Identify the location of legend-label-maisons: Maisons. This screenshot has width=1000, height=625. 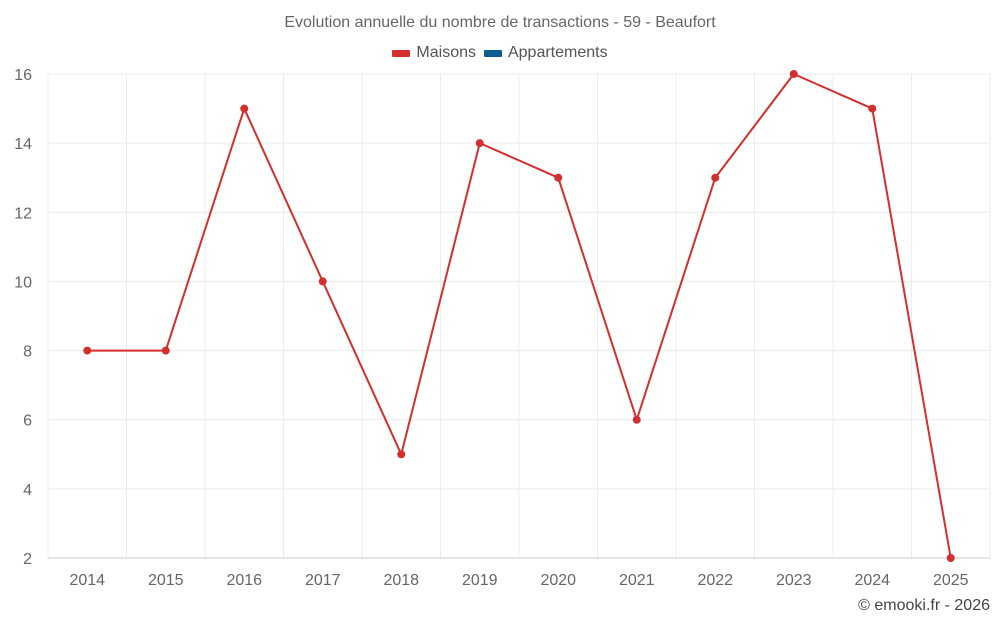
(446, 52).